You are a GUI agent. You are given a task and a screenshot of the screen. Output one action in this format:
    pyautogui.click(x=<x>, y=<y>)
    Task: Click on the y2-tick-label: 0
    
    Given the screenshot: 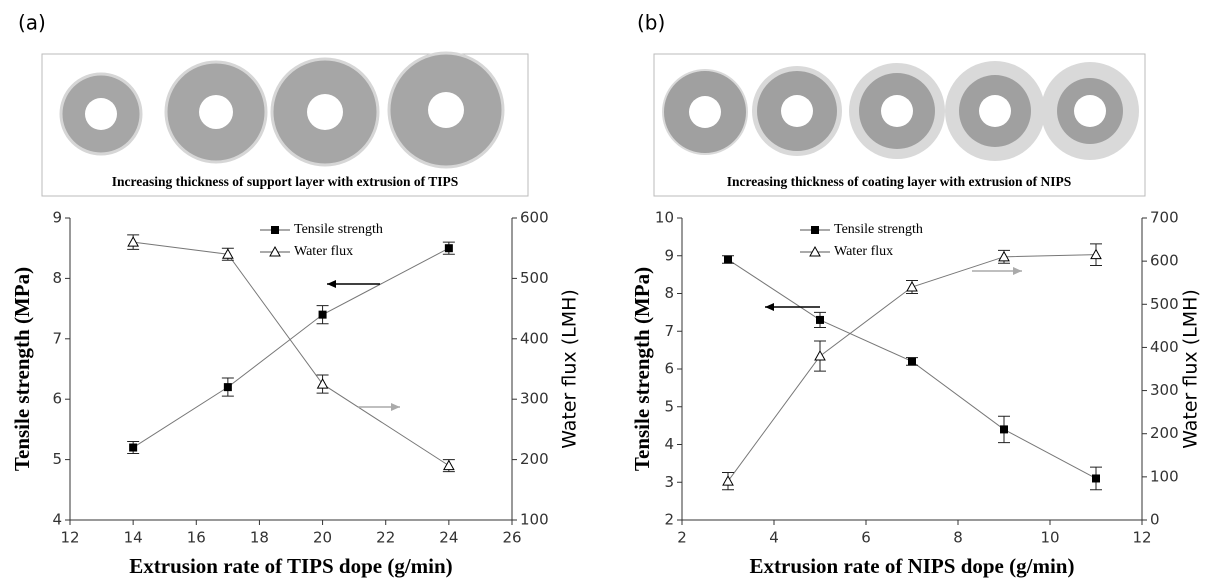 What is the action you would take?
    pyautogui.click(x=1155, y=520)
    